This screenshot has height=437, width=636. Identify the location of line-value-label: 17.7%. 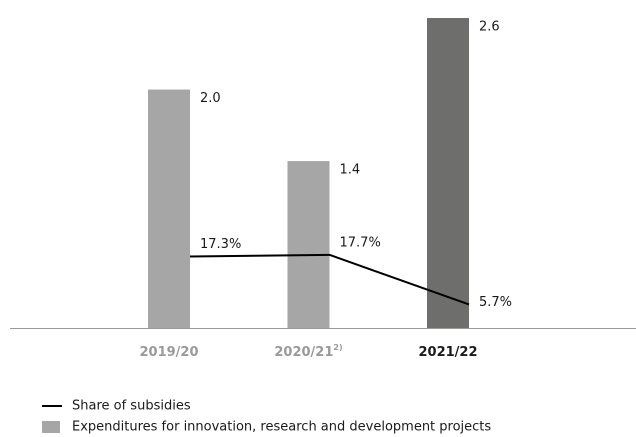
(360, 242).